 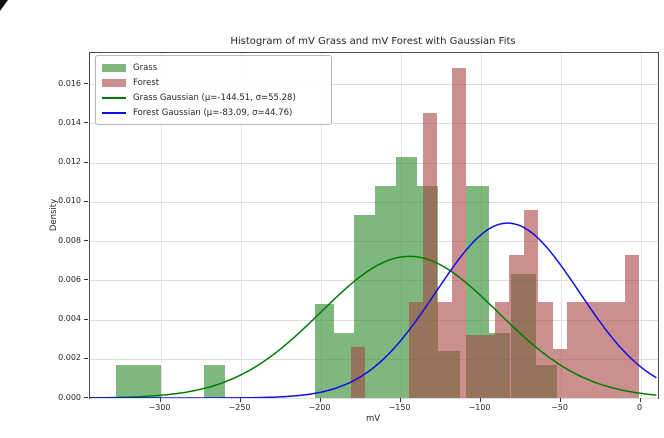 What do you see at coordinates (69, 318) in the screenshot?
I see `y-tick-label: 0.004` at bounding box center [69, 318].